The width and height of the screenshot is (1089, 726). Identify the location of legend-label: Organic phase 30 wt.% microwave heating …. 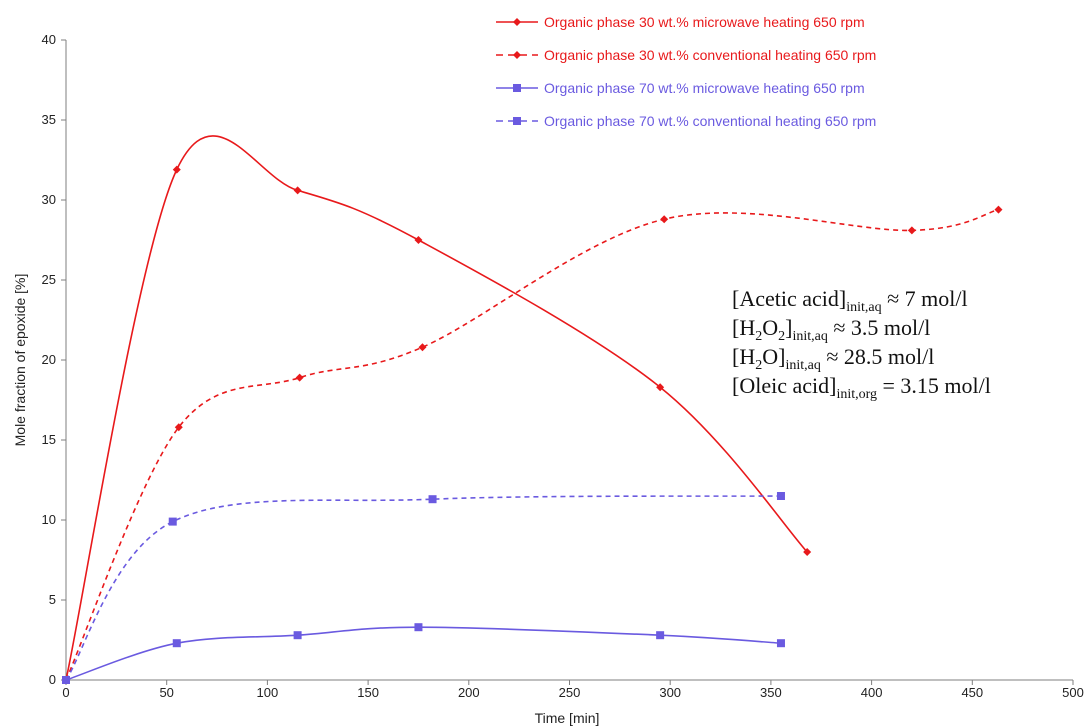
(704, 22).